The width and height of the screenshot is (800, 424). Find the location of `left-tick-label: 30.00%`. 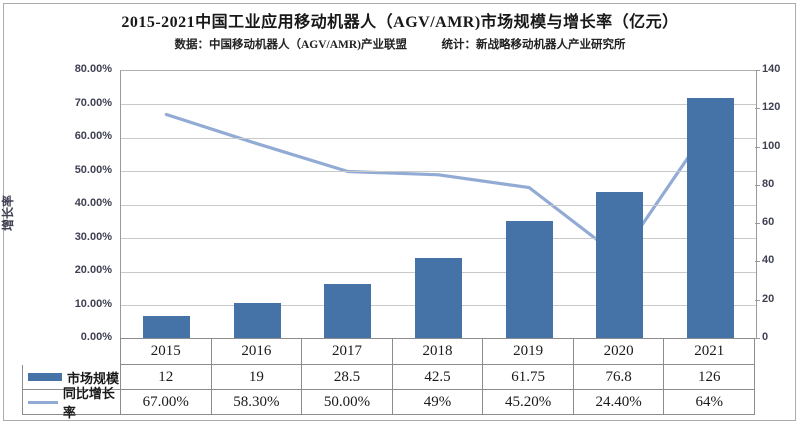

left-tick-label: 30.00% is located at coordinates (93, 236).